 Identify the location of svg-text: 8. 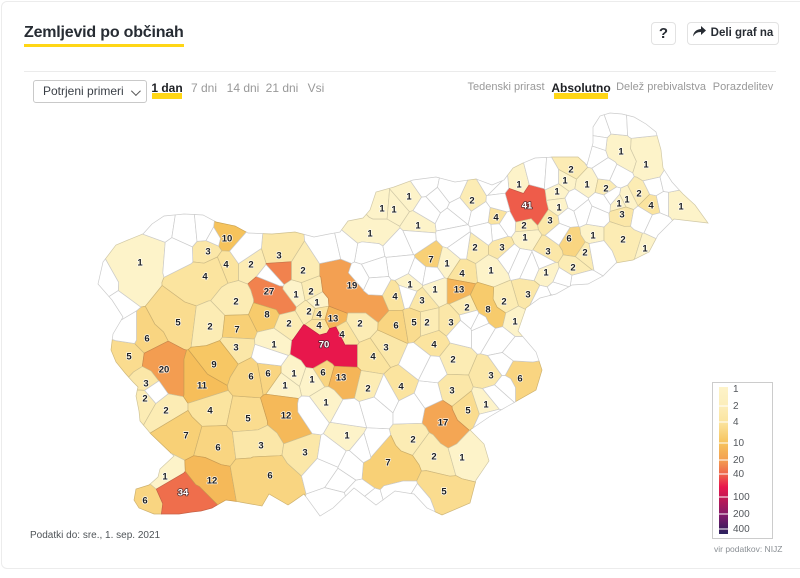
(487, 310).